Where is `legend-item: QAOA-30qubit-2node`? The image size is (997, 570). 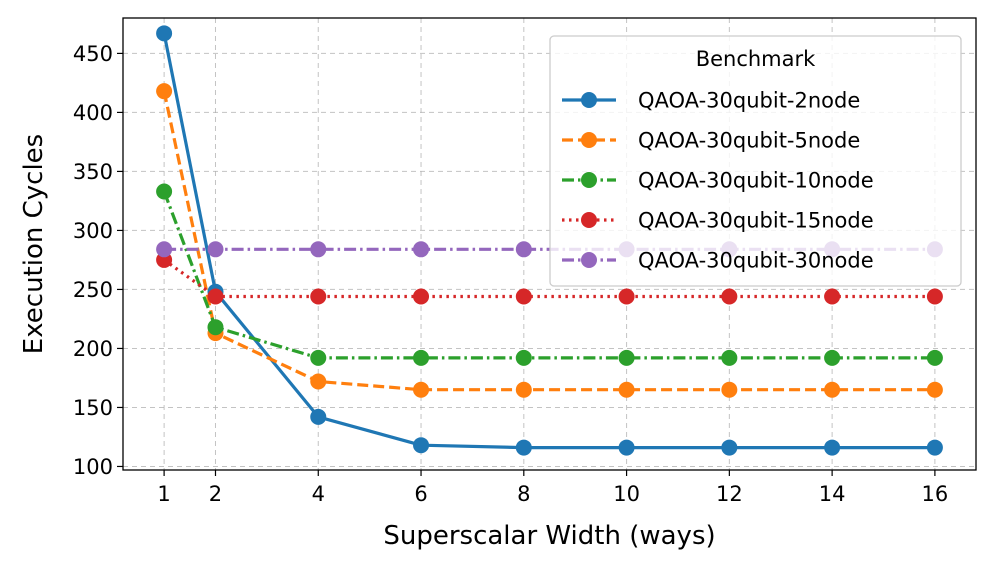
legend-item: QAOA-30qubit-2node is located at coordinates (711, 101).